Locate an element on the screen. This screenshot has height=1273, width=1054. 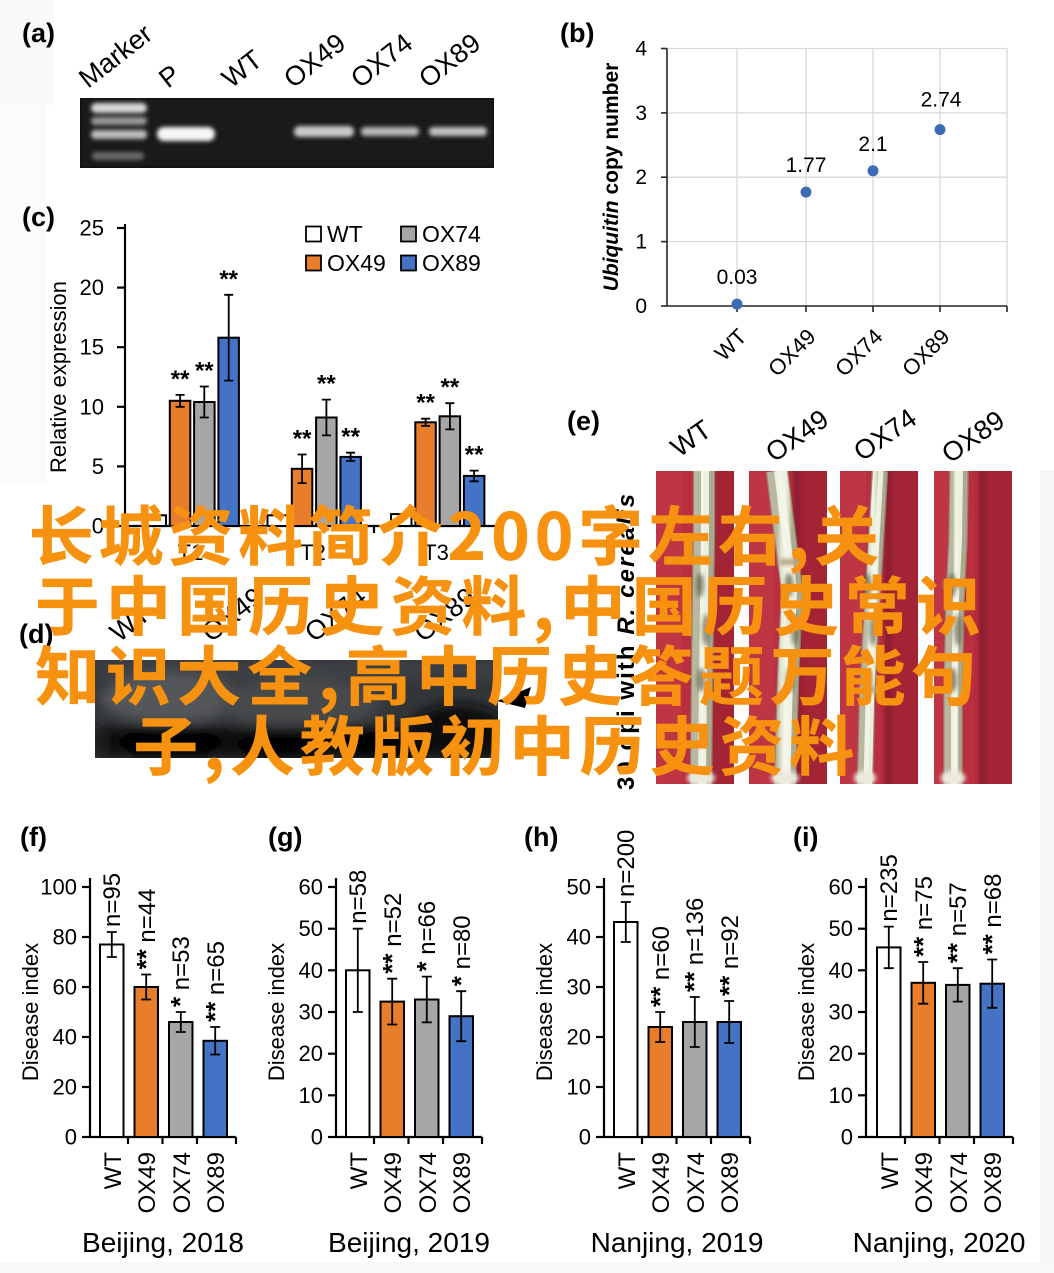
svg-text: ** n=75 is located at coordinates (923, 916).